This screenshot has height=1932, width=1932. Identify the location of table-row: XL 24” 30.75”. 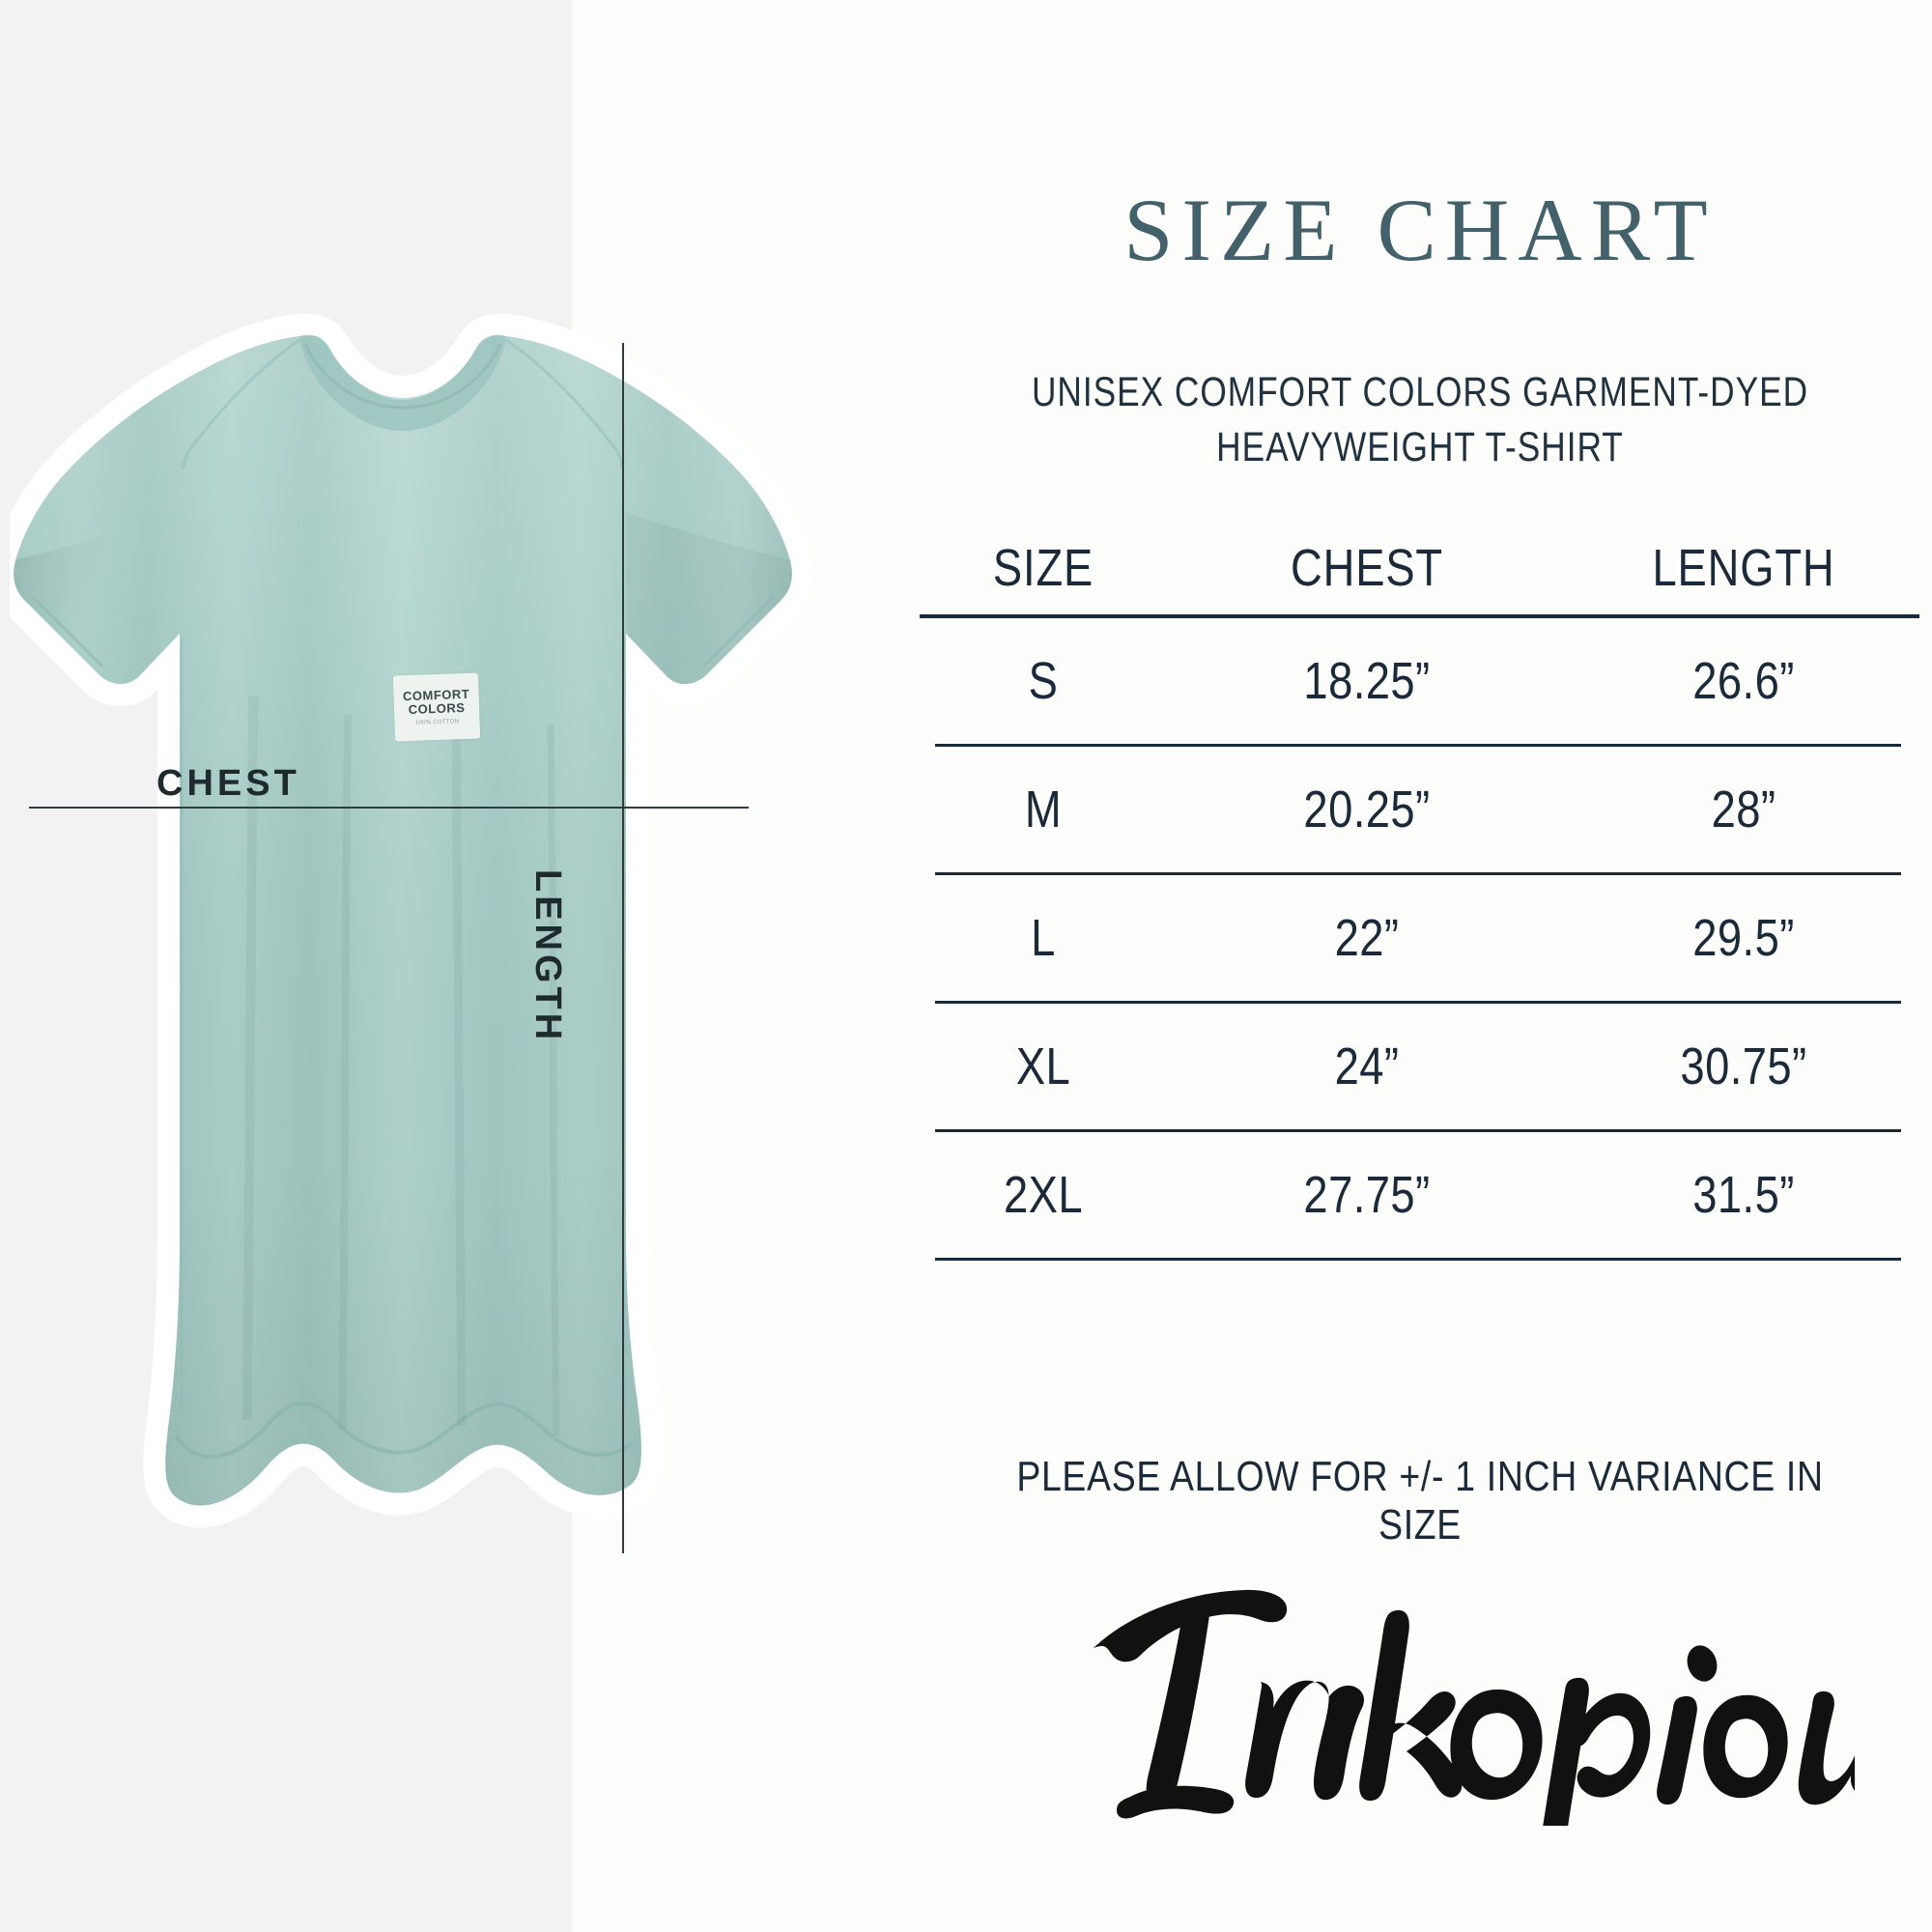
(1420, 1066).